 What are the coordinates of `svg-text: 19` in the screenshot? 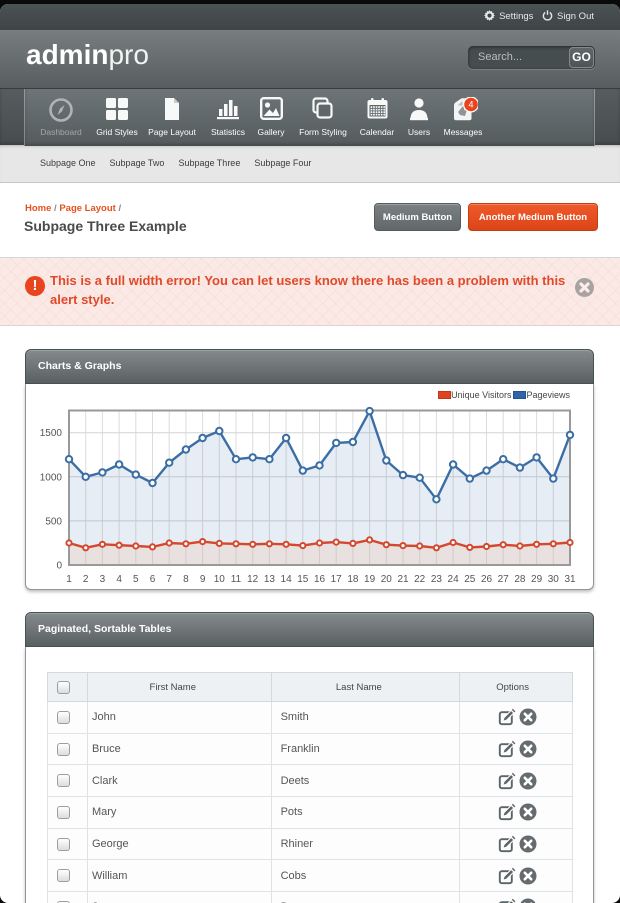 It's located at (370, 579).